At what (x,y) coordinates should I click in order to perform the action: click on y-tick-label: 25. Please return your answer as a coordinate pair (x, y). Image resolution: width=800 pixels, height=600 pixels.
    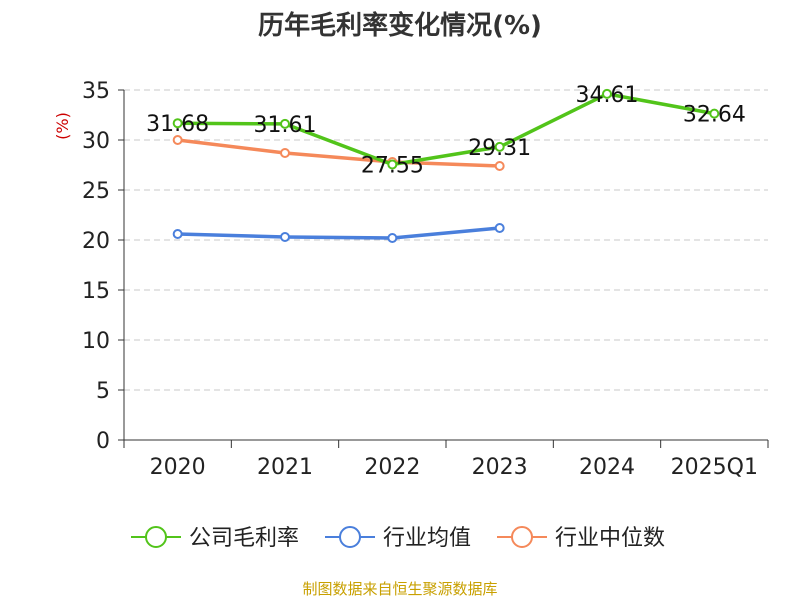
    Looking at the image, I should click on (96, 191).